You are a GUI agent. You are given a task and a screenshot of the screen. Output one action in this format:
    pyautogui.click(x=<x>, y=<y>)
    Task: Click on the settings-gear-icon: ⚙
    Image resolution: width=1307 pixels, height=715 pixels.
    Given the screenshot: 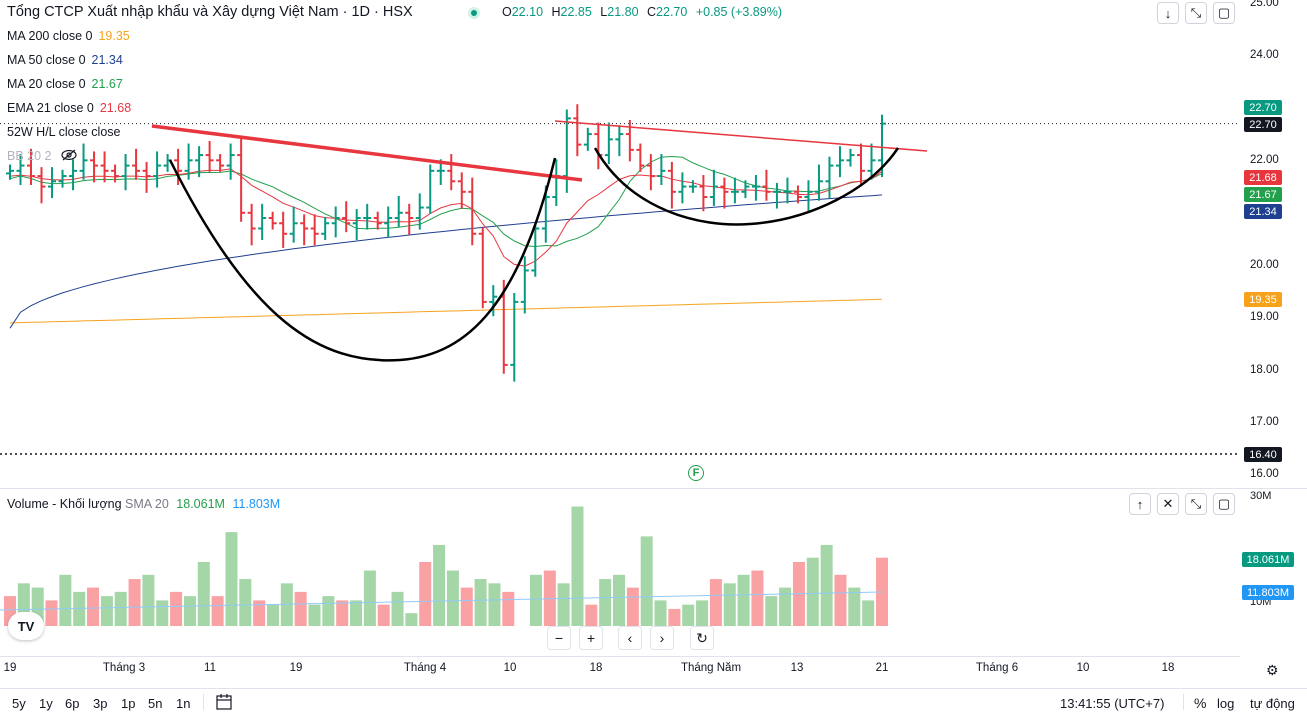 What is the action you would take?
    pyautogui.click(x=1272, y=670)
    